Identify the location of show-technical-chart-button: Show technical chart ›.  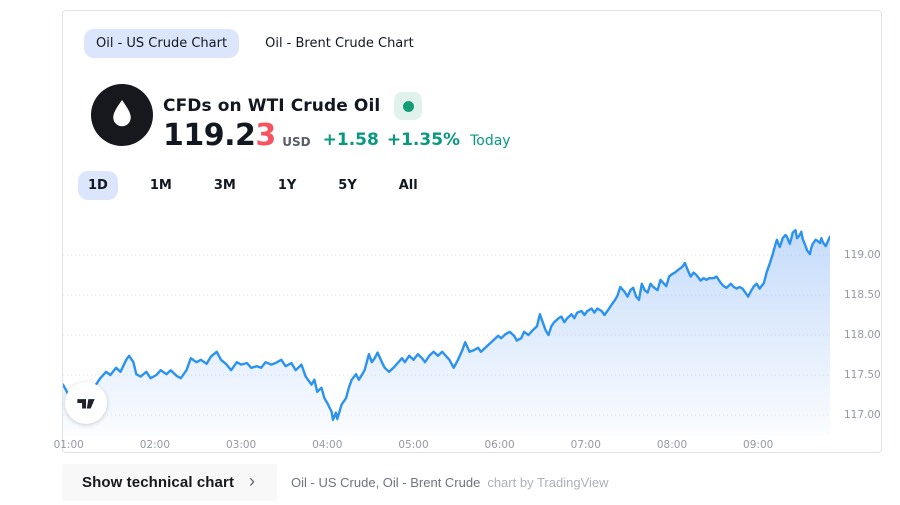
(170, 482).